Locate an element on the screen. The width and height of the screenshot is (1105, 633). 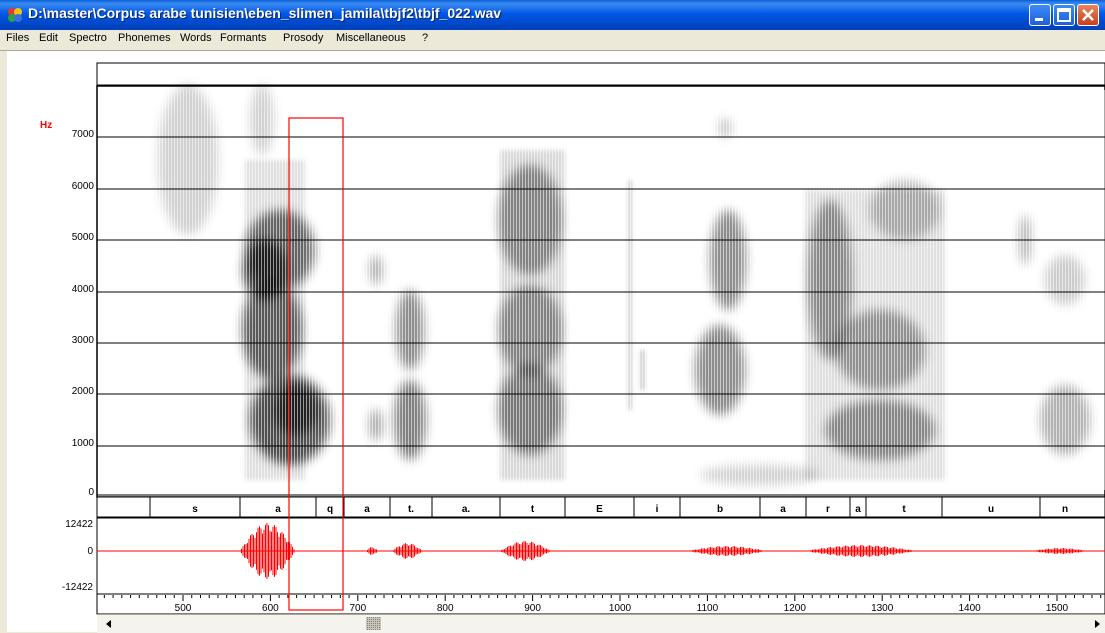
time-axis-ticks: 500 600 700 800 900 1000 1100 1200 1300 1400 1500 is located at coordinates (602, 604).